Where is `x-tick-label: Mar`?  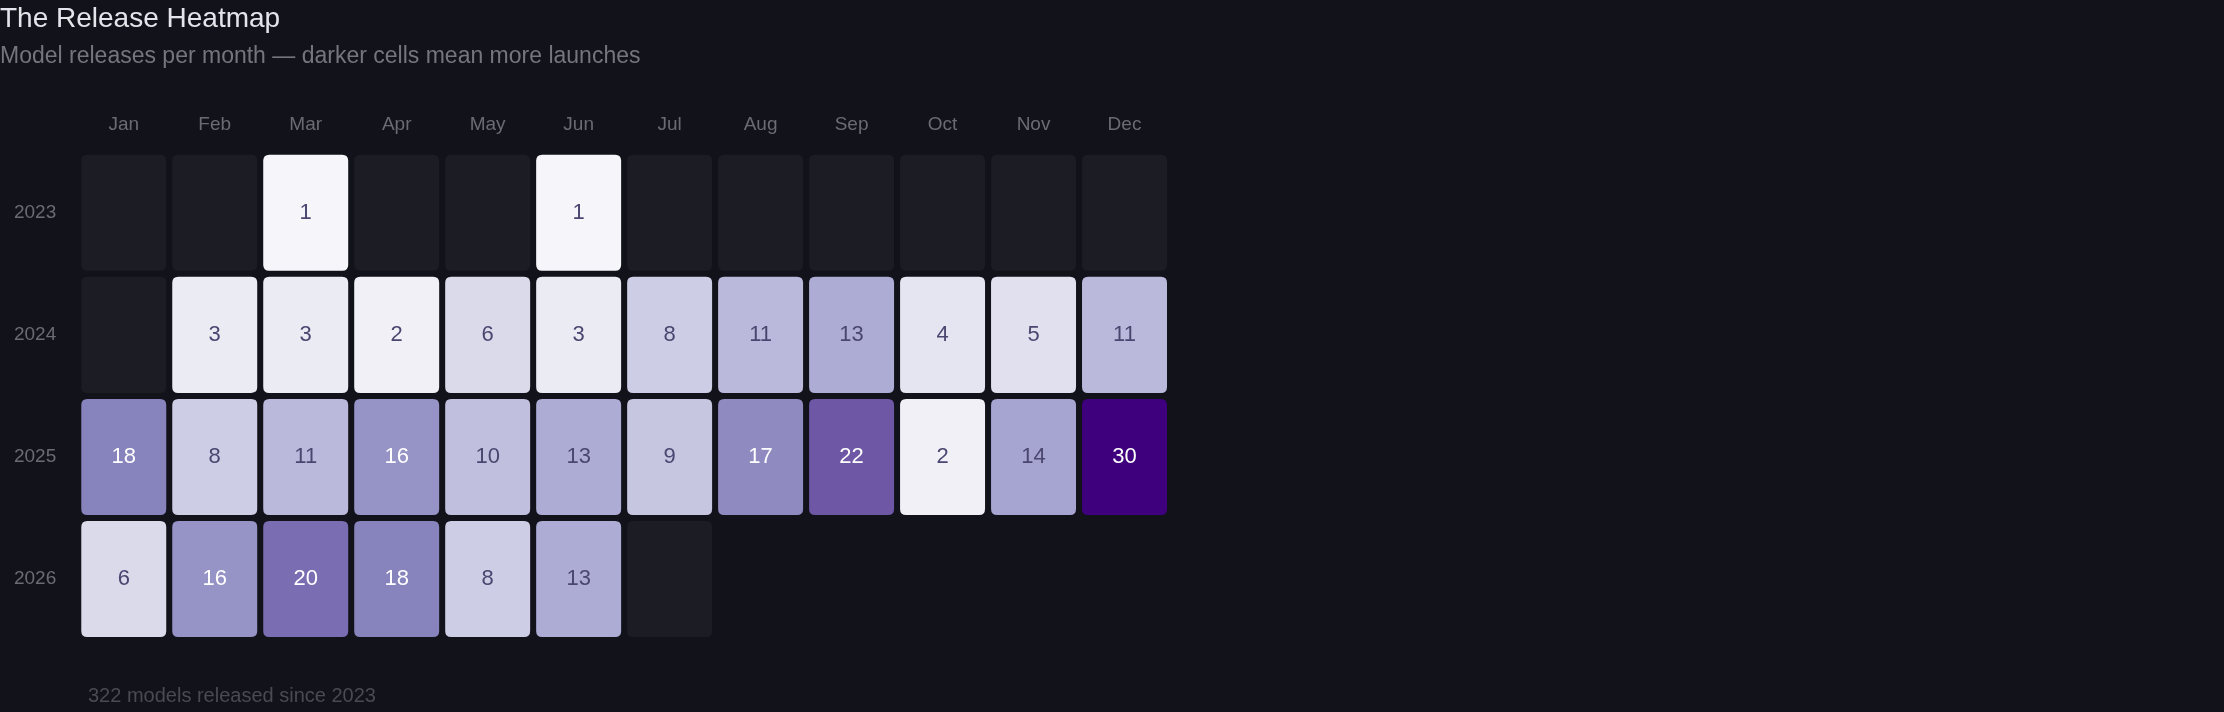 x-tick-label: Mar is located at coordinates (306, 123).